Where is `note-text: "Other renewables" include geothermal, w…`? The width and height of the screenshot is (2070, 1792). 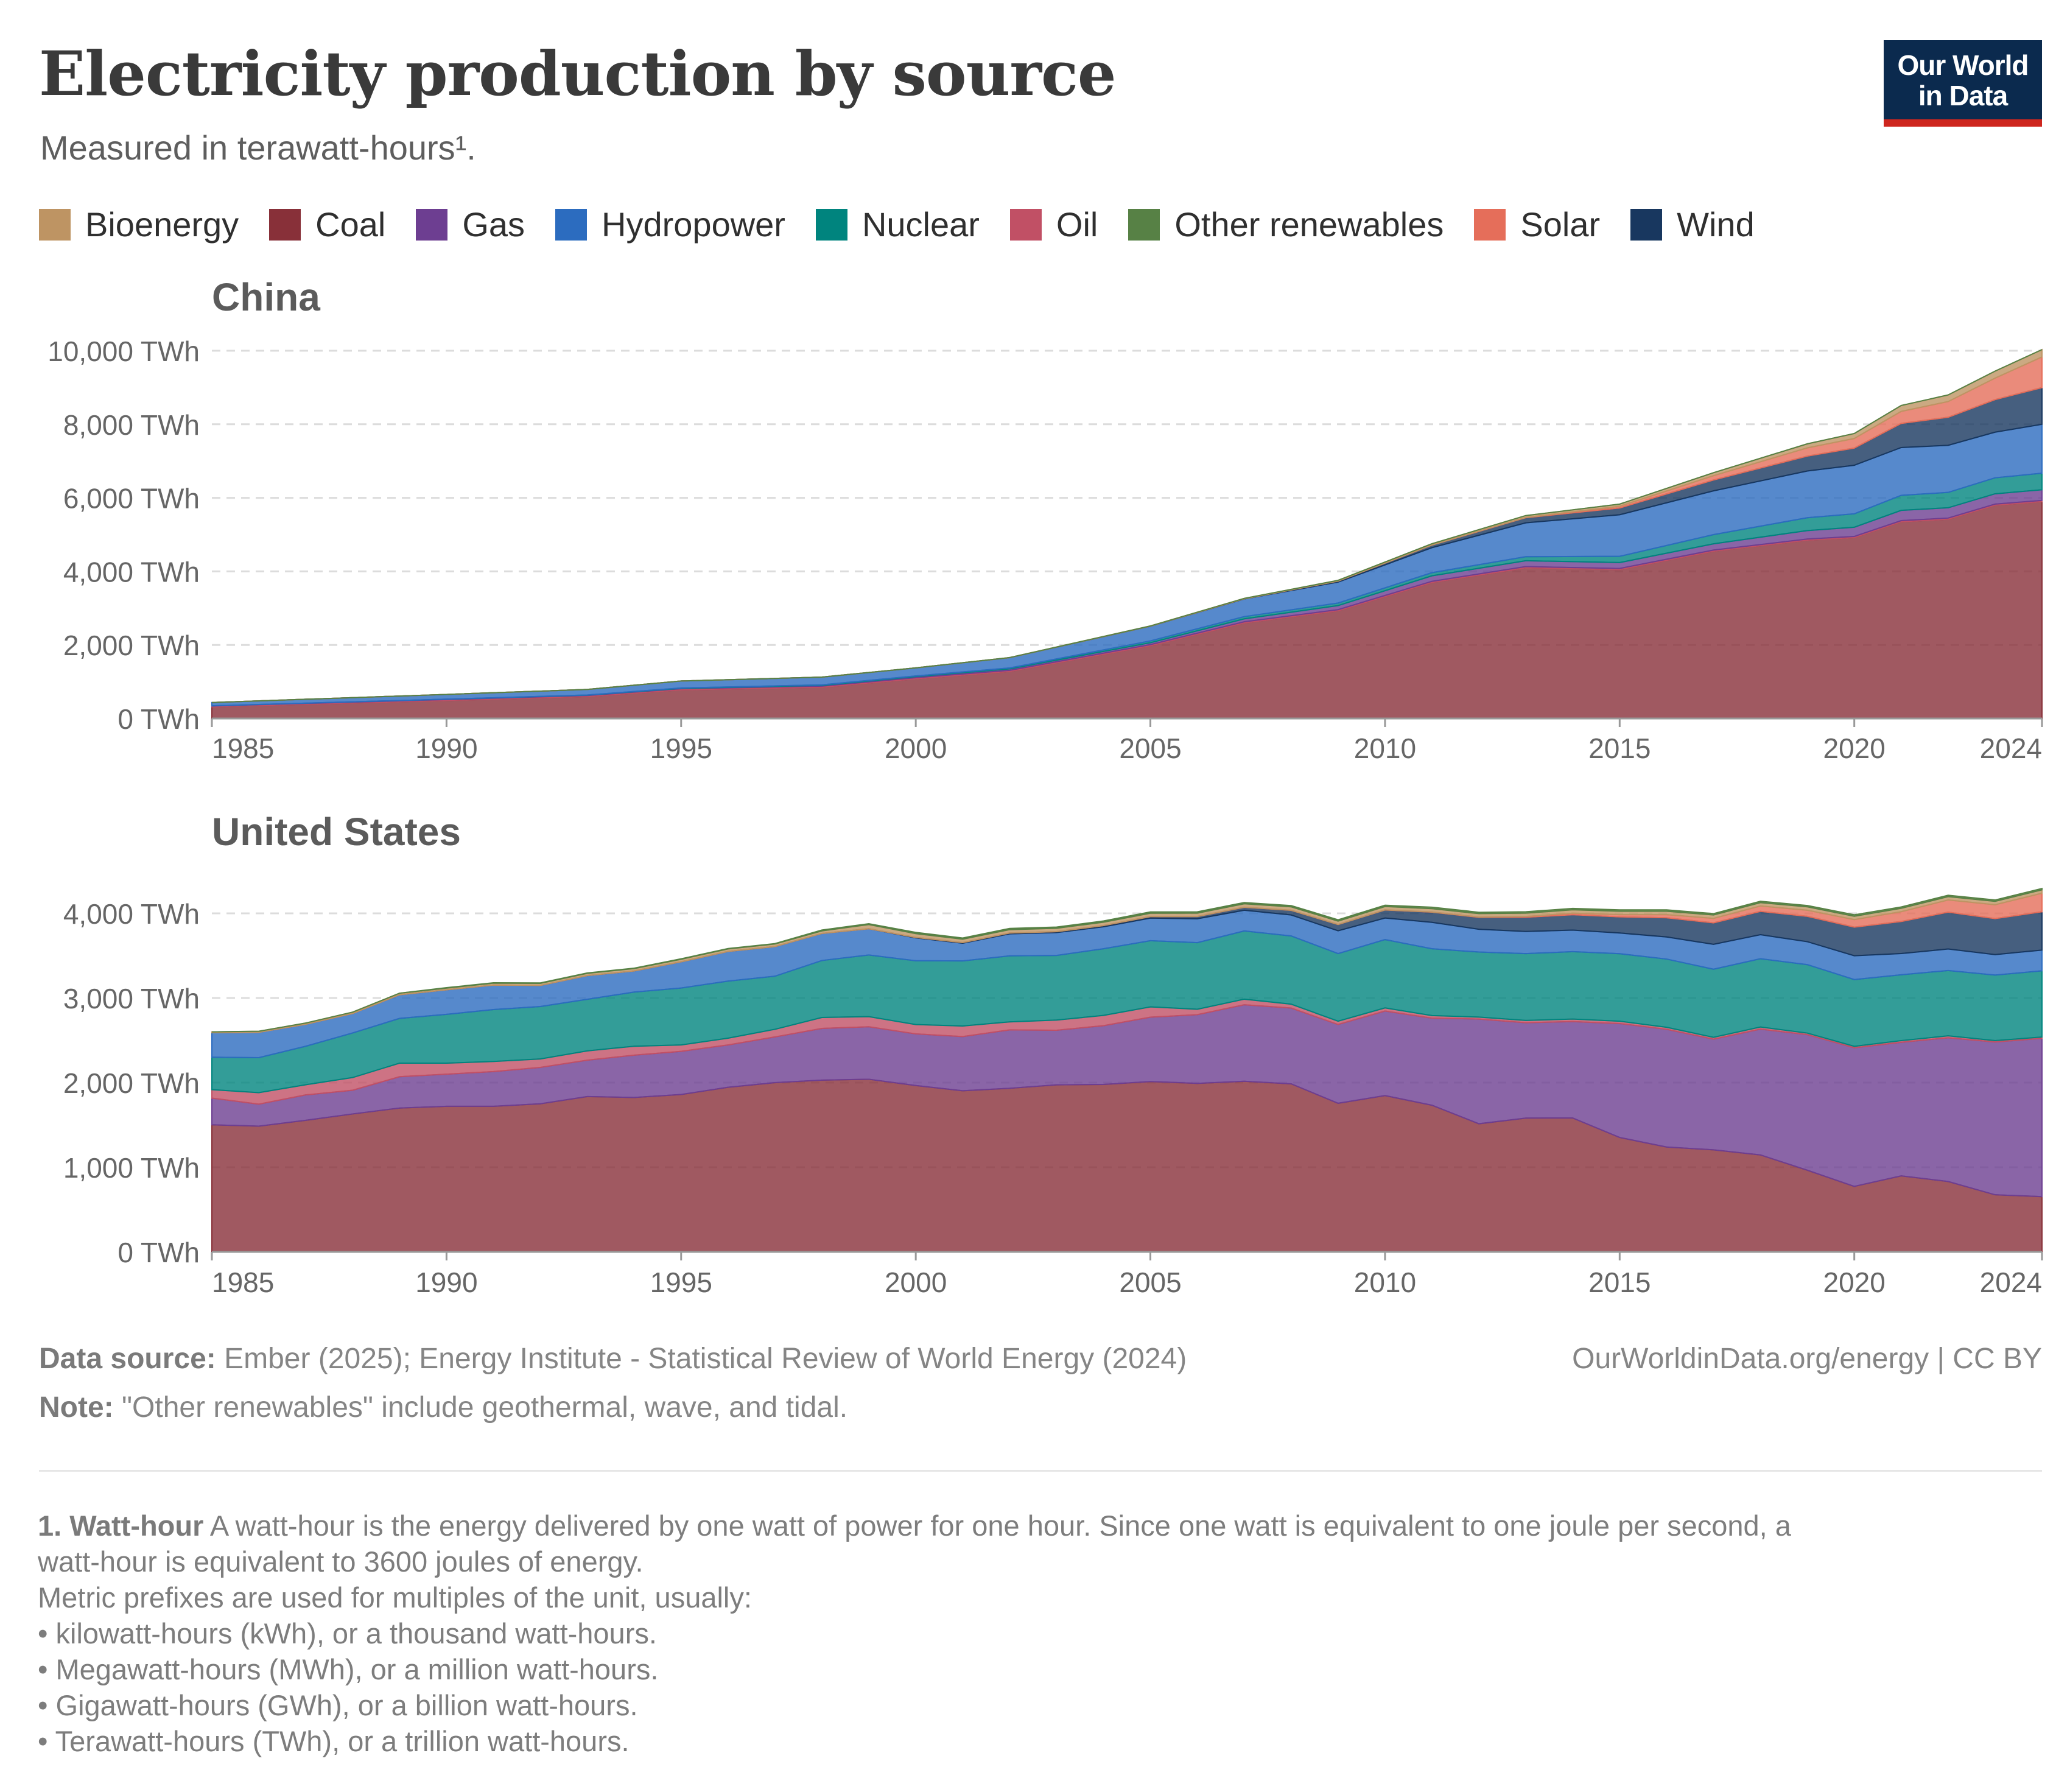 note-text: "Other renewables" include geothermal, w… is located at coordinates (485, 1407).